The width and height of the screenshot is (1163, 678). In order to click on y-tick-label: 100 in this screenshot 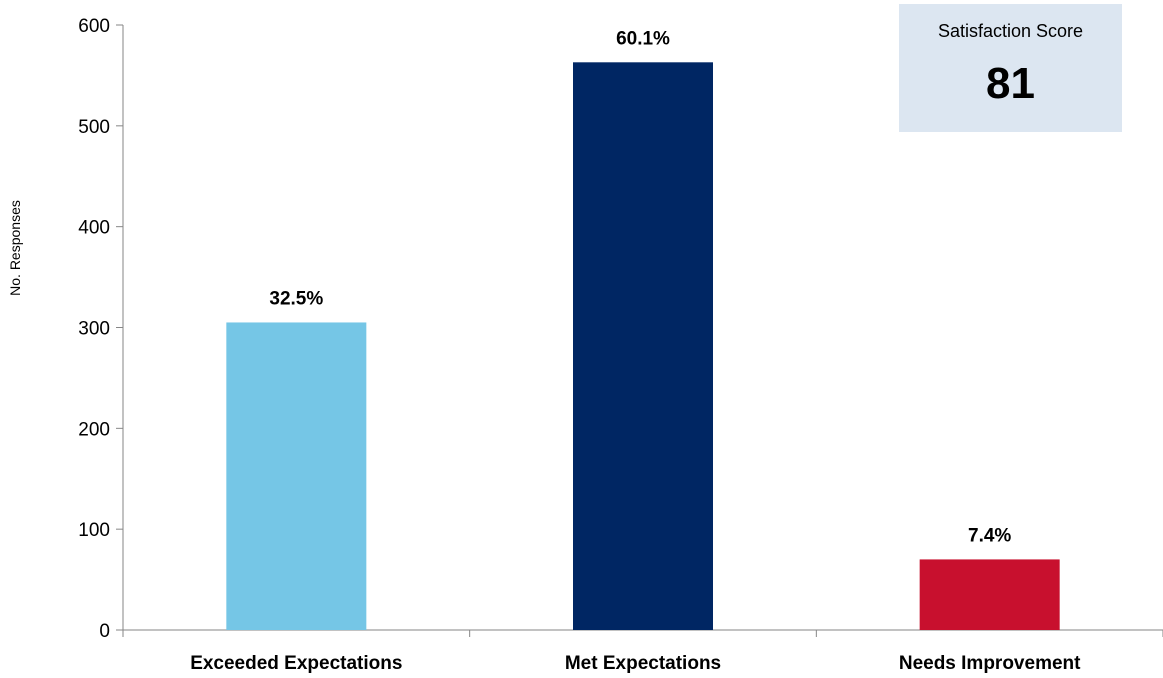, I will do `click(94, 530)`.